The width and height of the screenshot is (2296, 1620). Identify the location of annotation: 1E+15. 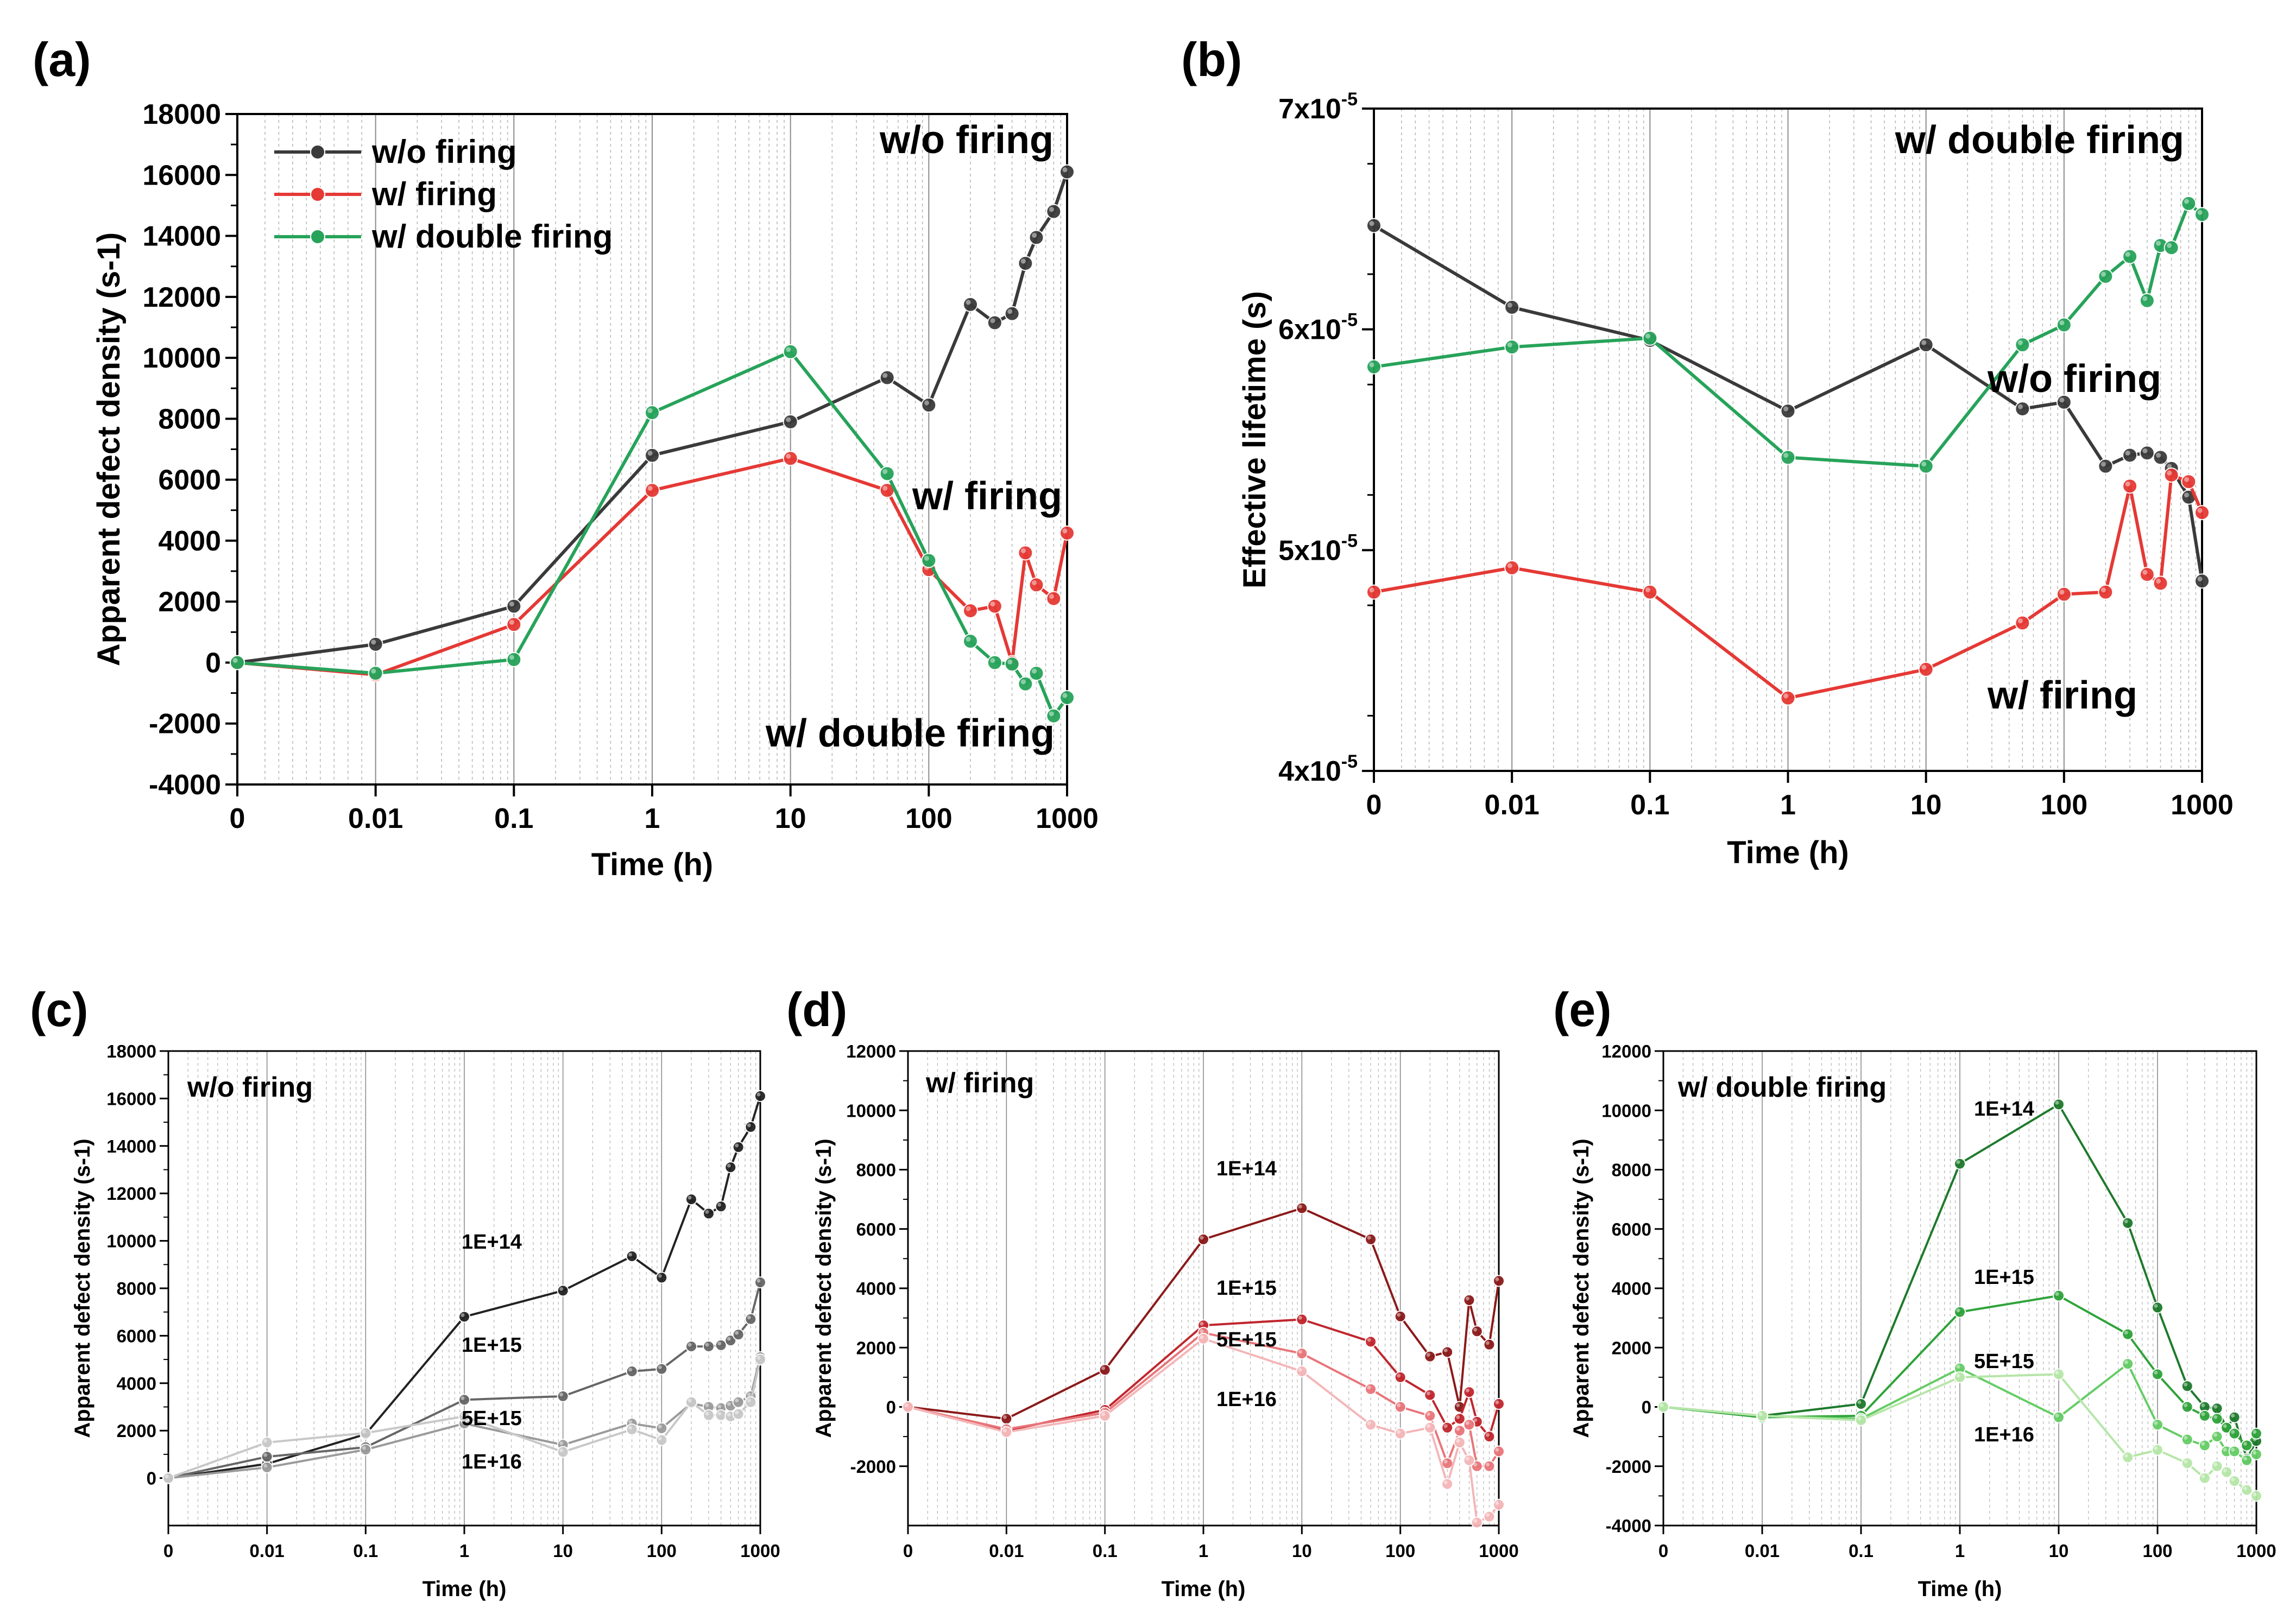
(1246, 1288).